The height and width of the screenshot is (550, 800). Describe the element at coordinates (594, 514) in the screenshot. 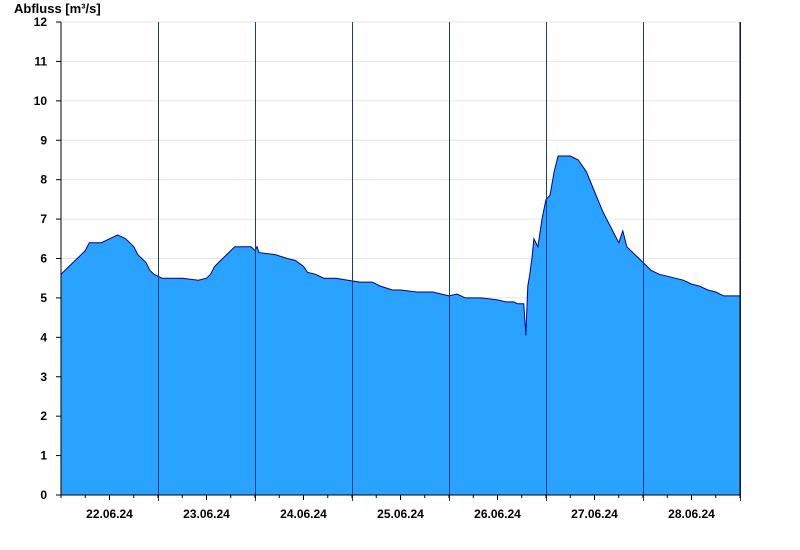

I see `x-tick-label-5: 27.06.24` at that location.